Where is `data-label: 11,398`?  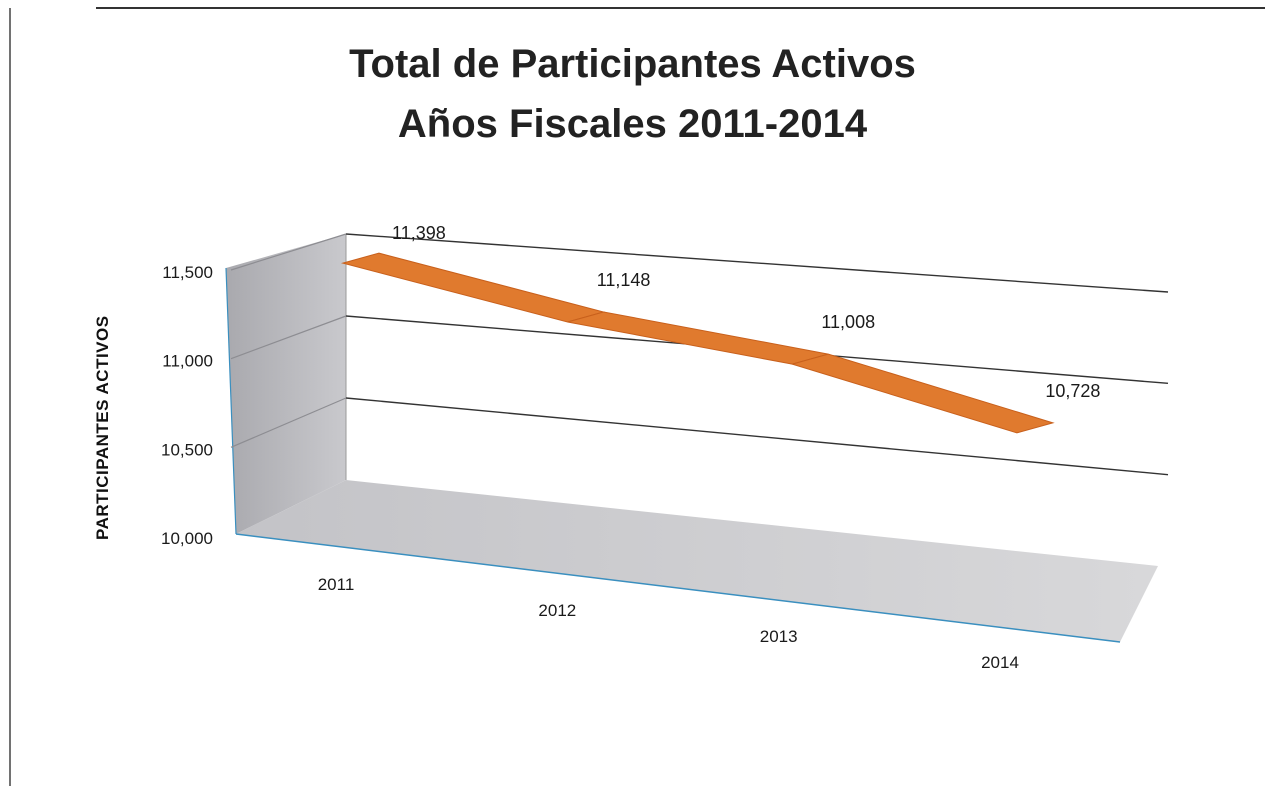
data-label: 11,398 is located at coordinates (419, 233).